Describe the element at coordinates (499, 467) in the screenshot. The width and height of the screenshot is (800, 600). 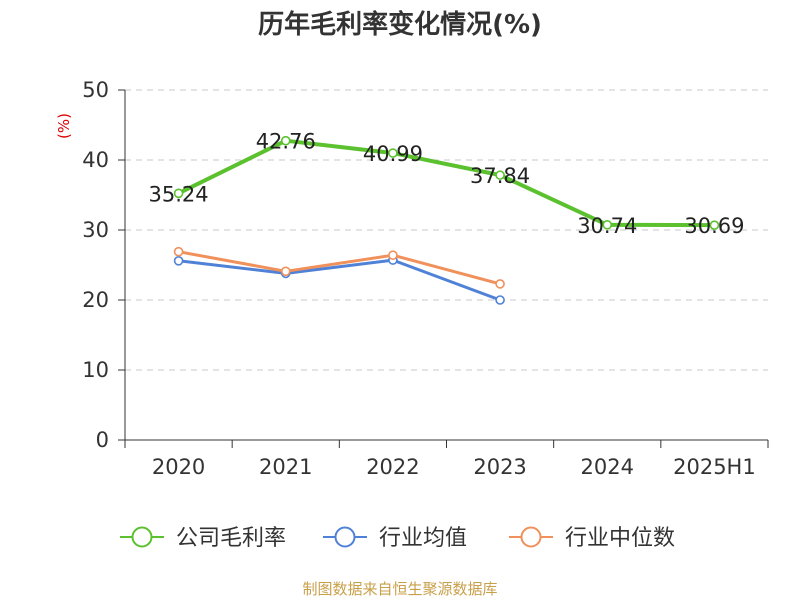
I see `x-tick-label: 2023` at that location.